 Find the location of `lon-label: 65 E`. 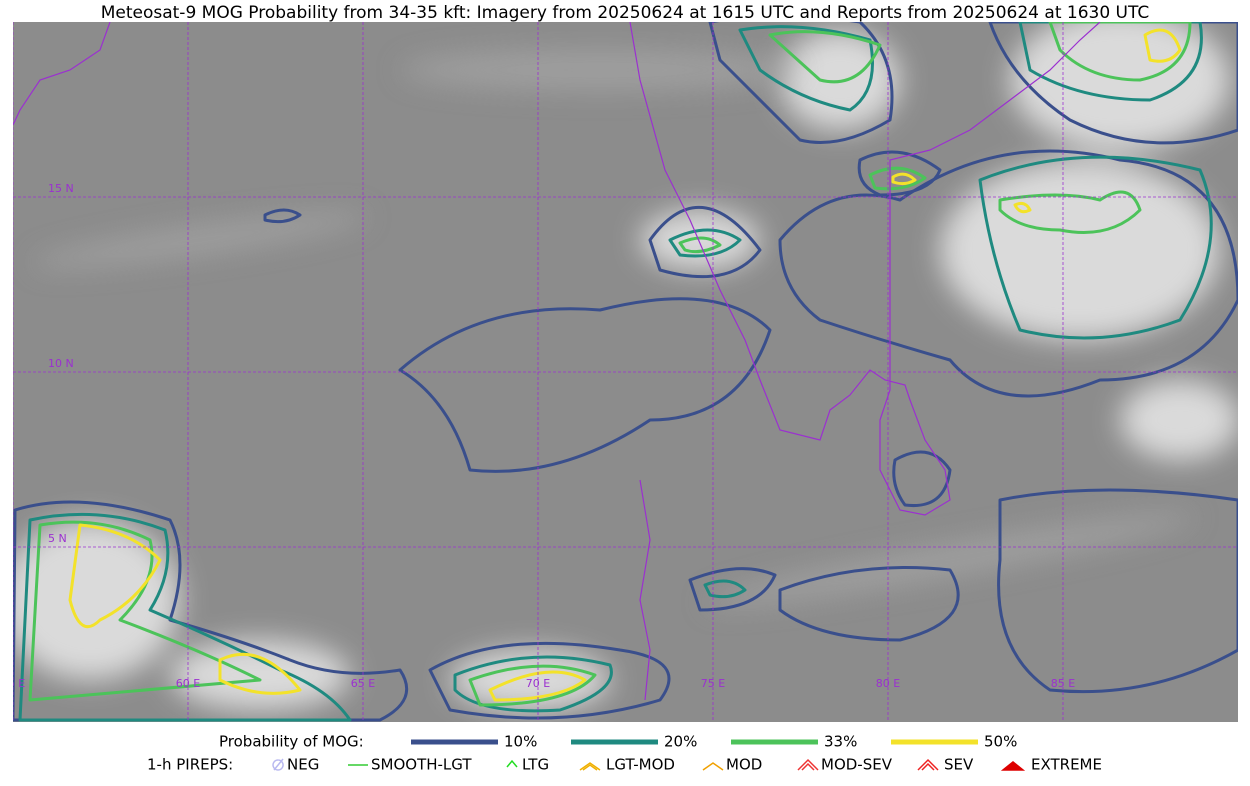

lon-label: 65 E is located at coordinates (363, 683).